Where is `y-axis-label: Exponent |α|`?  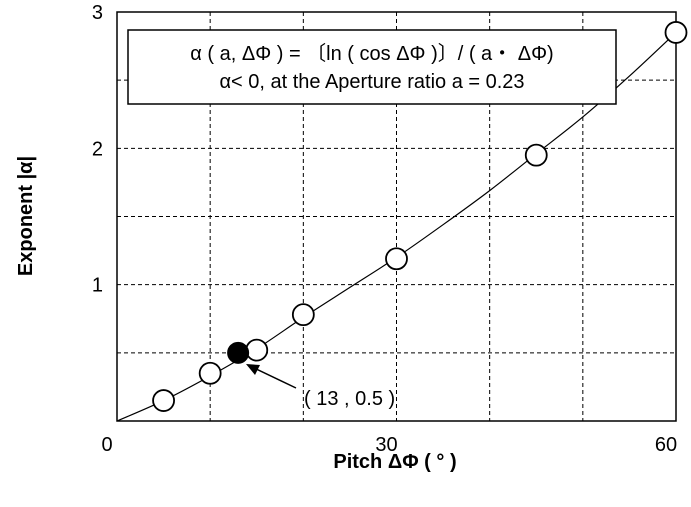
y-axis-label: Exponent |α| is located at coordinates (26, 216).